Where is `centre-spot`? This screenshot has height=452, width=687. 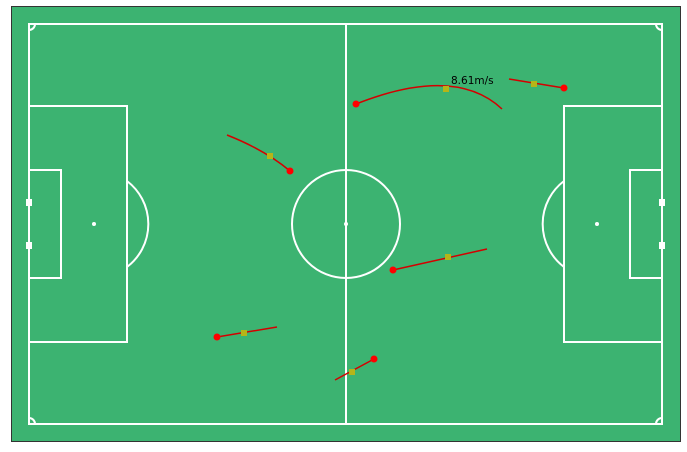
centre-spot is located at coordinates (346, 224).